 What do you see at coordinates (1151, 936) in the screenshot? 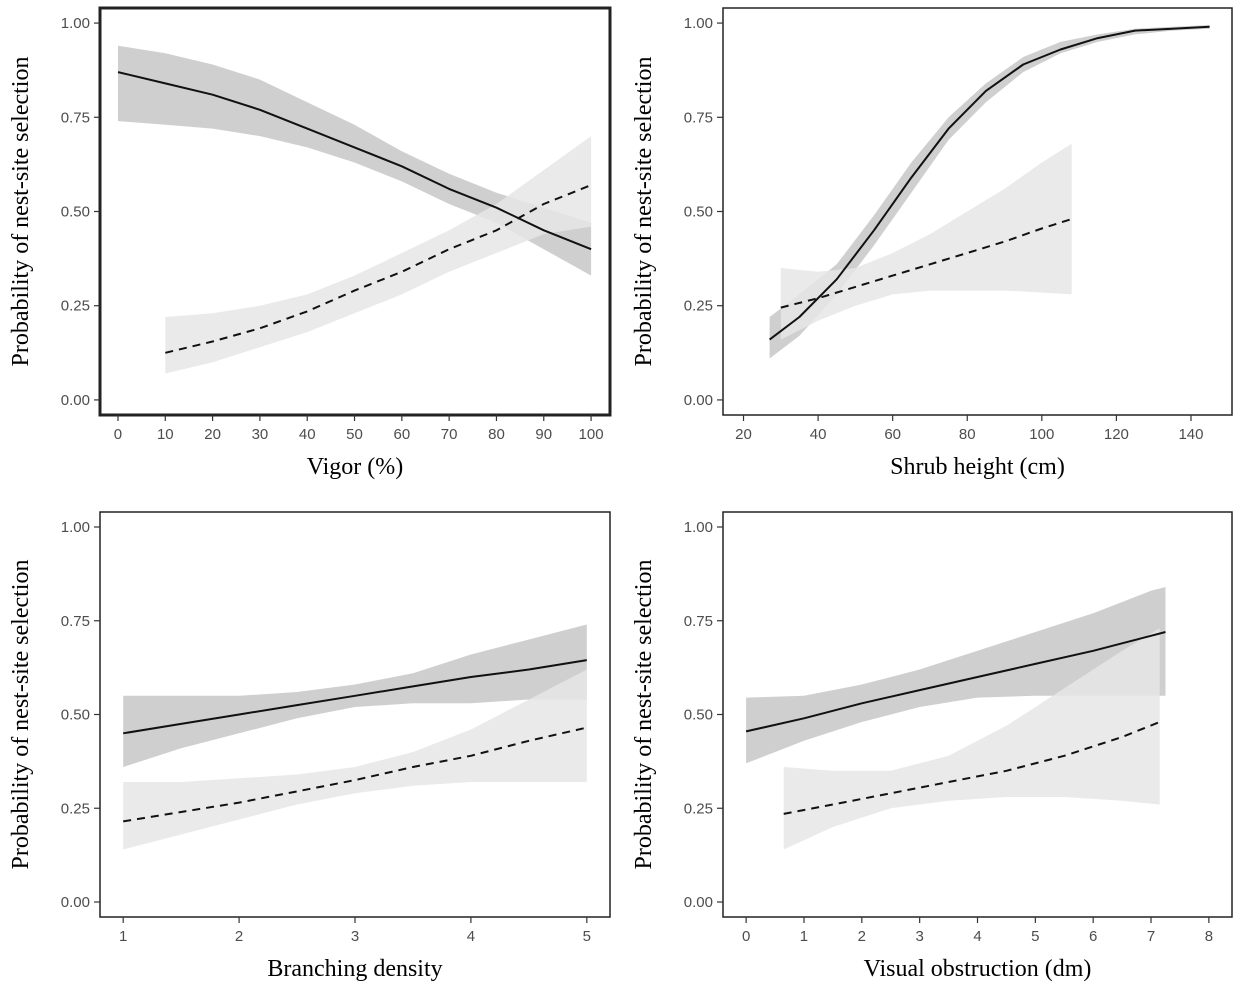
I see `x-tick-label: 7` at bounding box center [1151, 936].